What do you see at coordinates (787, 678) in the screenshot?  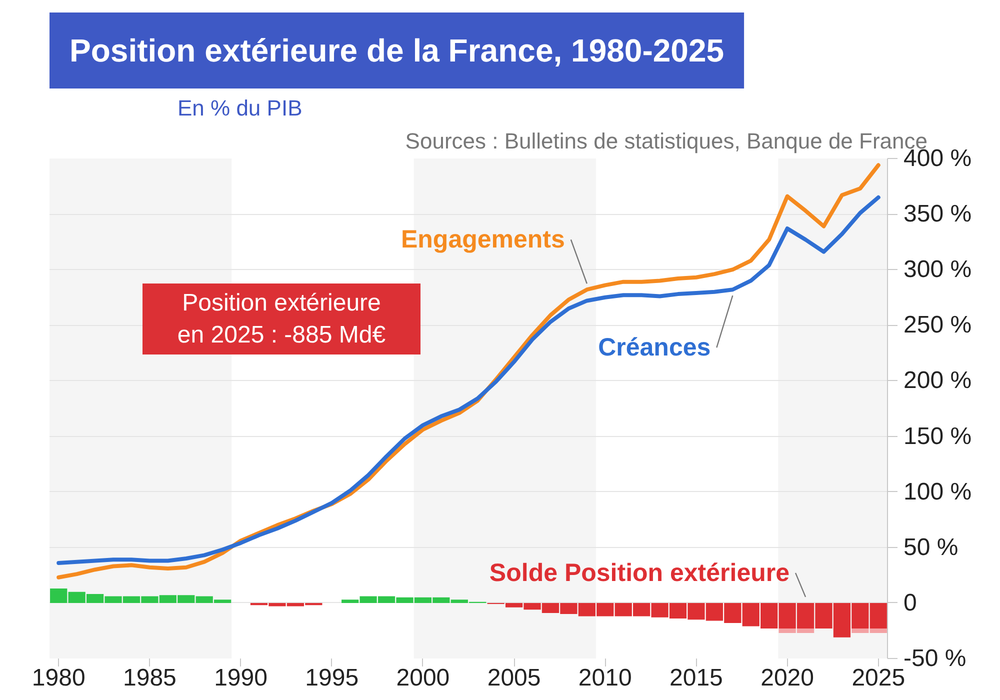 I see `x-tick-label: 2020` at bounding box center [787, 678].